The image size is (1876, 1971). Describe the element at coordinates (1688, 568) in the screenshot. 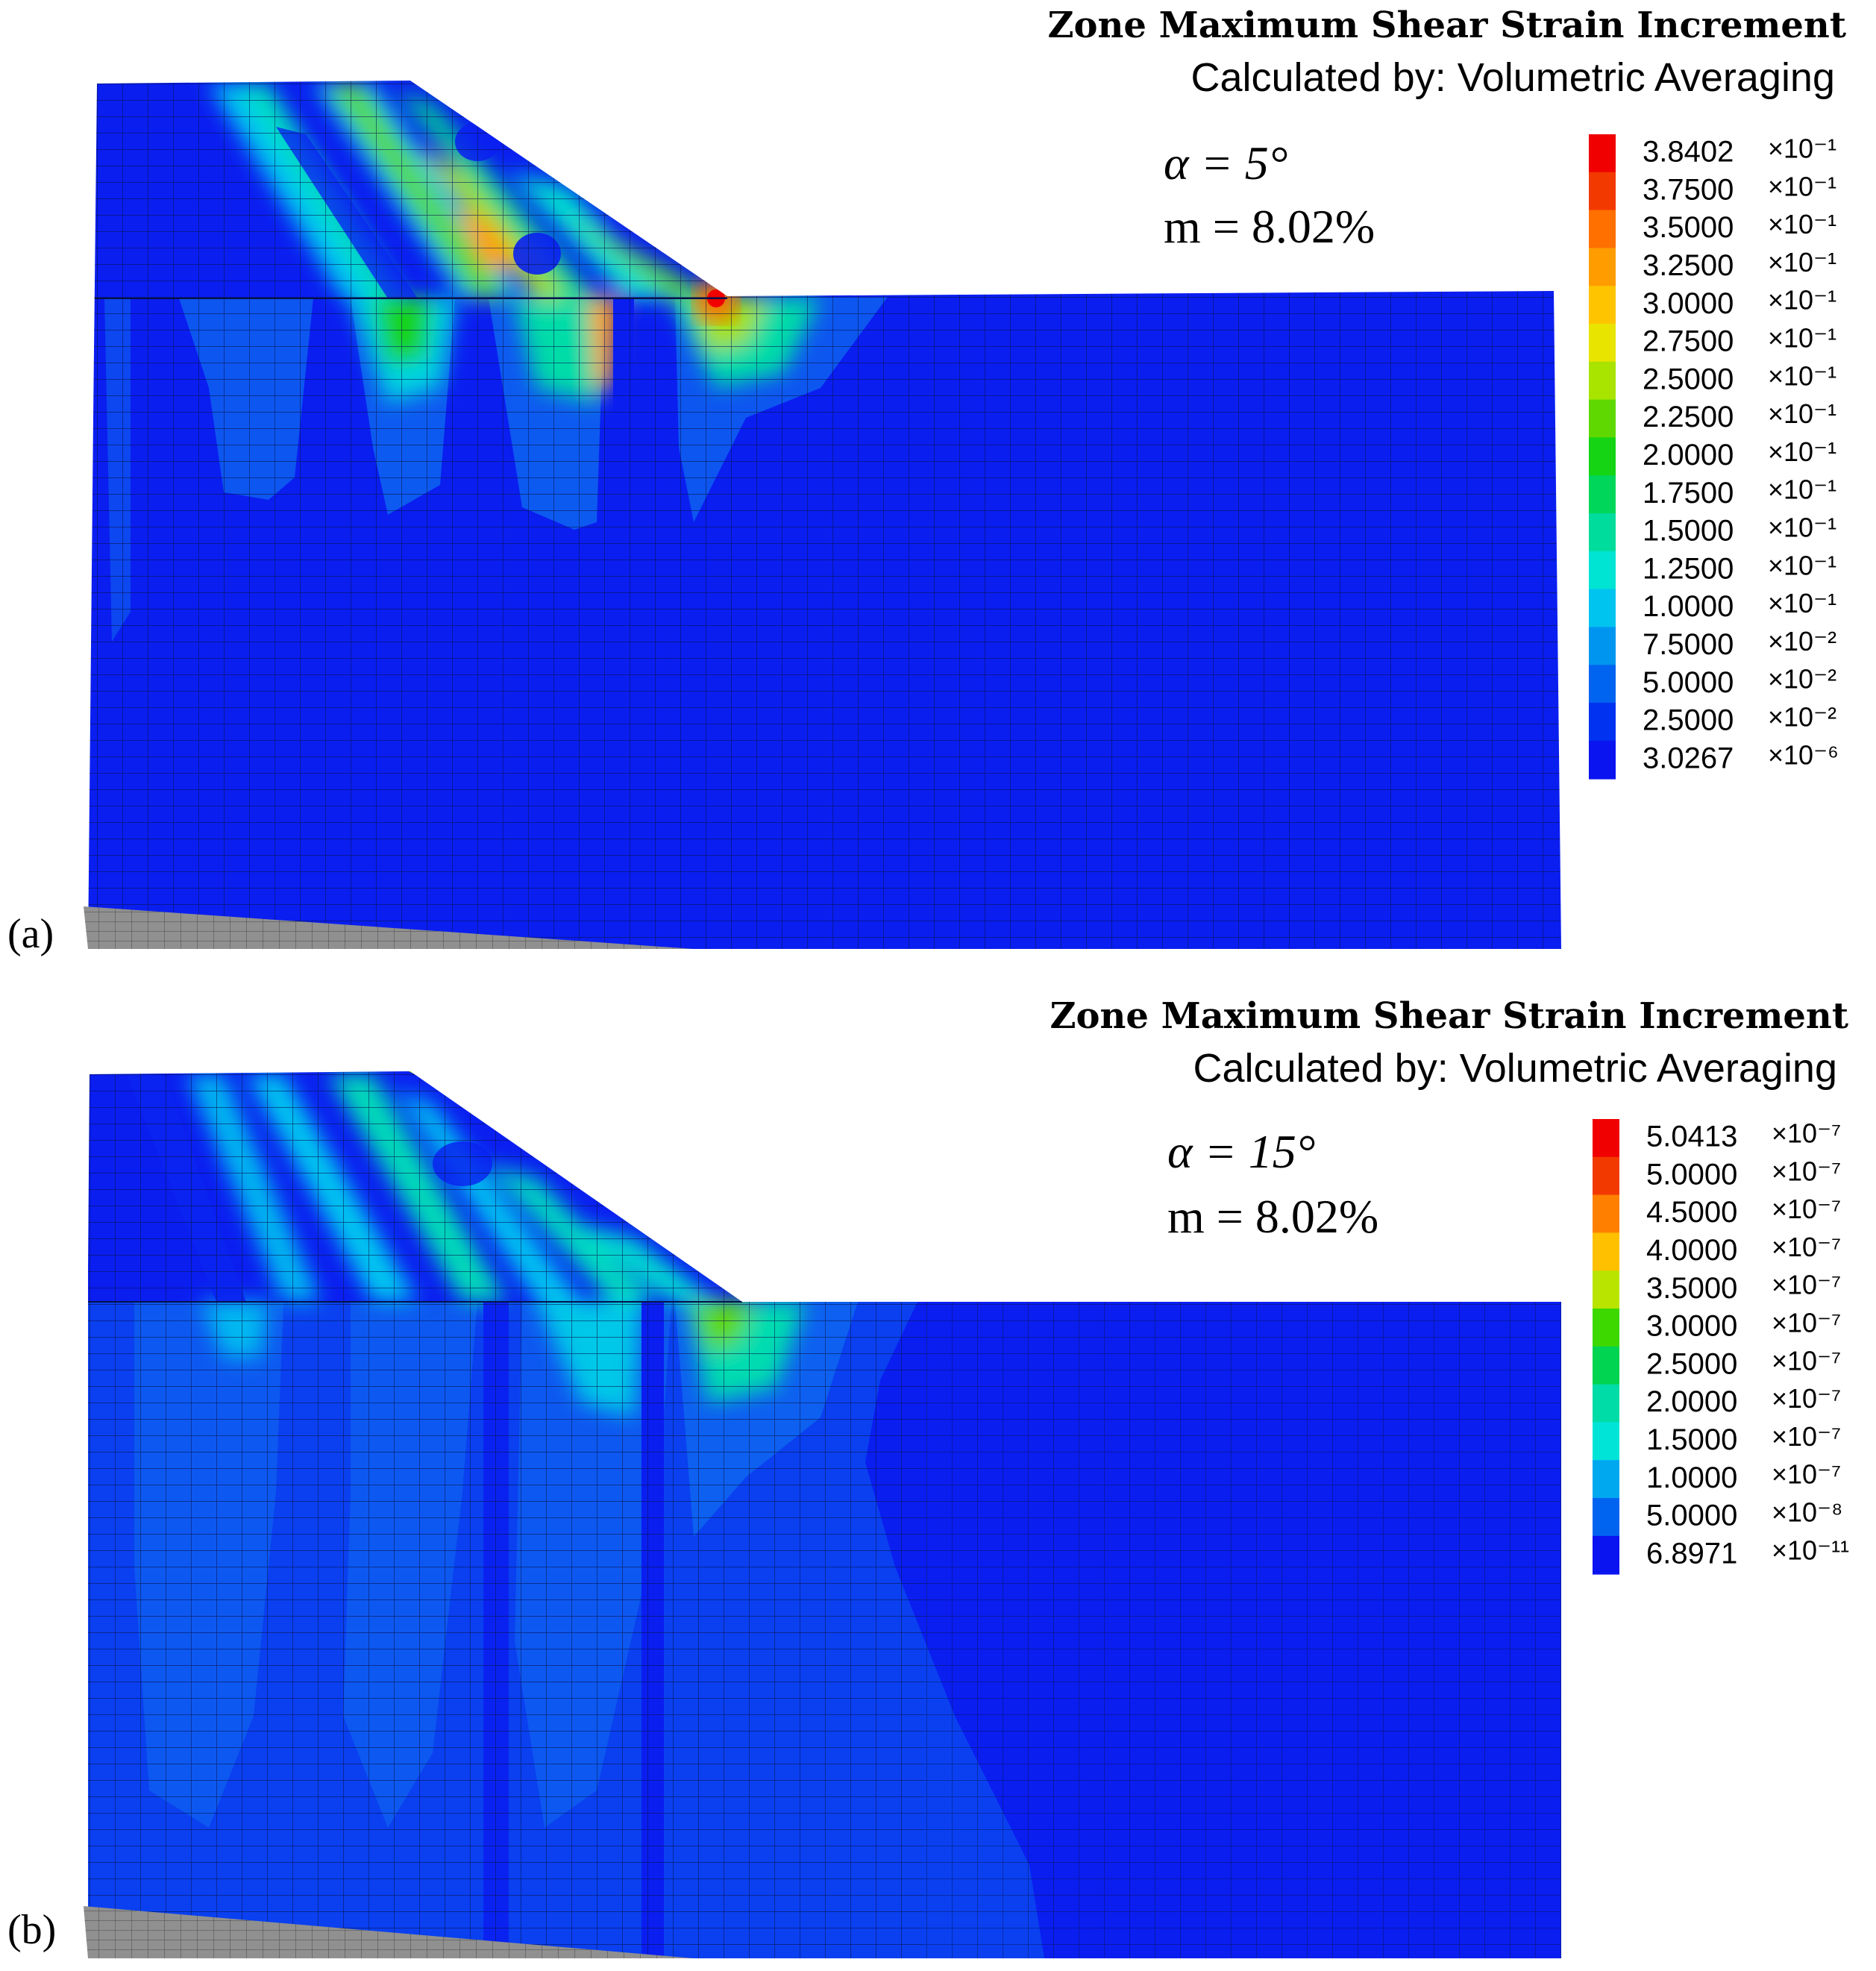

I see `legend-value: 1.2500` at that location.